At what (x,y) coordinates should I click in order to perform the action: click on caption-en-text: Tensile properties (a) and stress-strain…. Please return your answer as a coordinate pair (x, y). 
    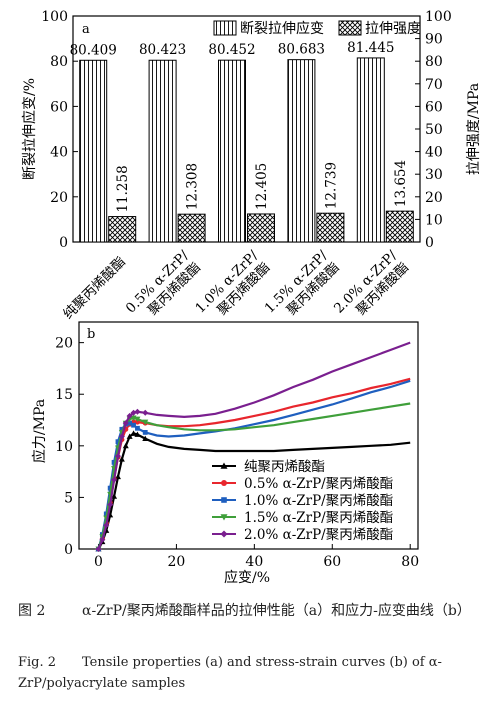
    Looking at the image, I should click on (230, 673).